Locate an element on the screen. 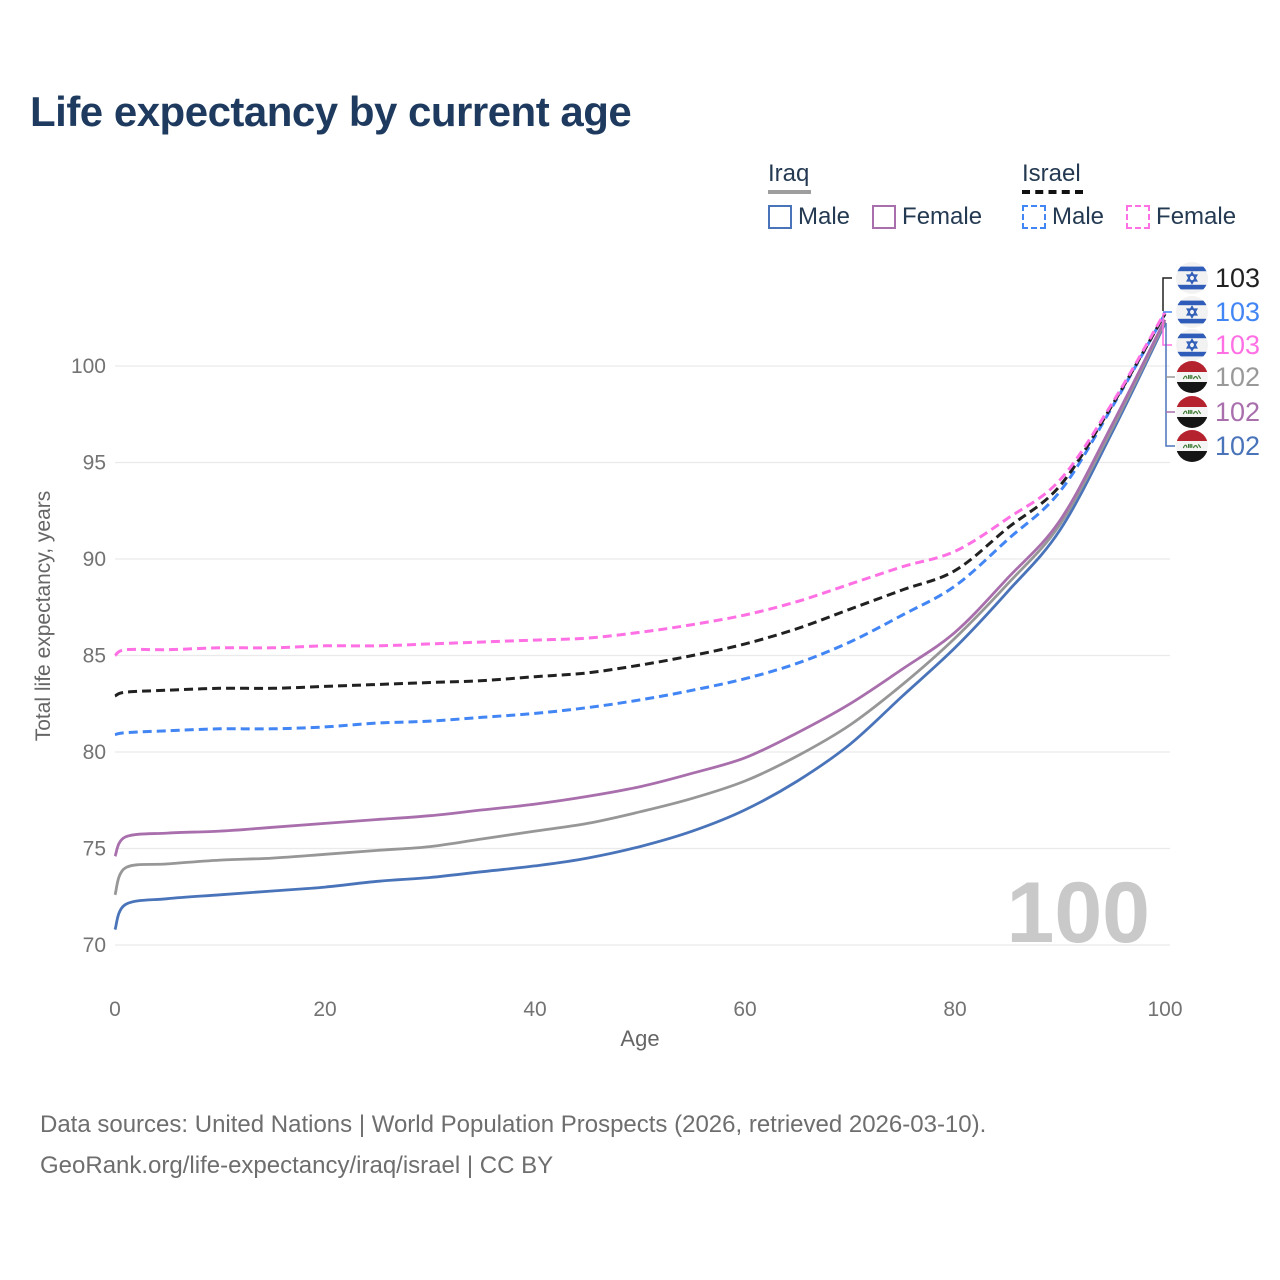  x-axis-title: Age is located at coordinates (640, 1038).